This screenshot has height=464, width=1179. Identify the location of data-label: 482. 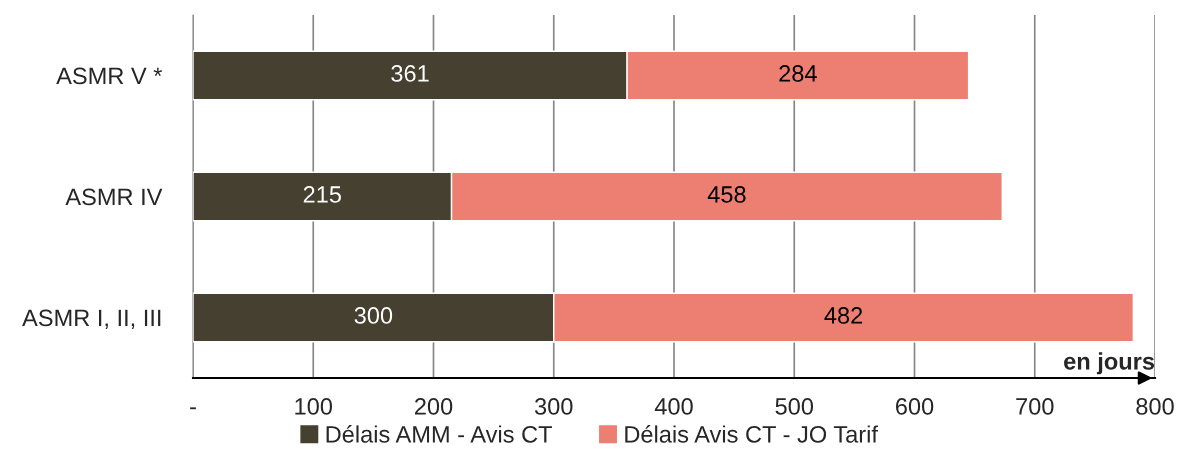
(843, 315).